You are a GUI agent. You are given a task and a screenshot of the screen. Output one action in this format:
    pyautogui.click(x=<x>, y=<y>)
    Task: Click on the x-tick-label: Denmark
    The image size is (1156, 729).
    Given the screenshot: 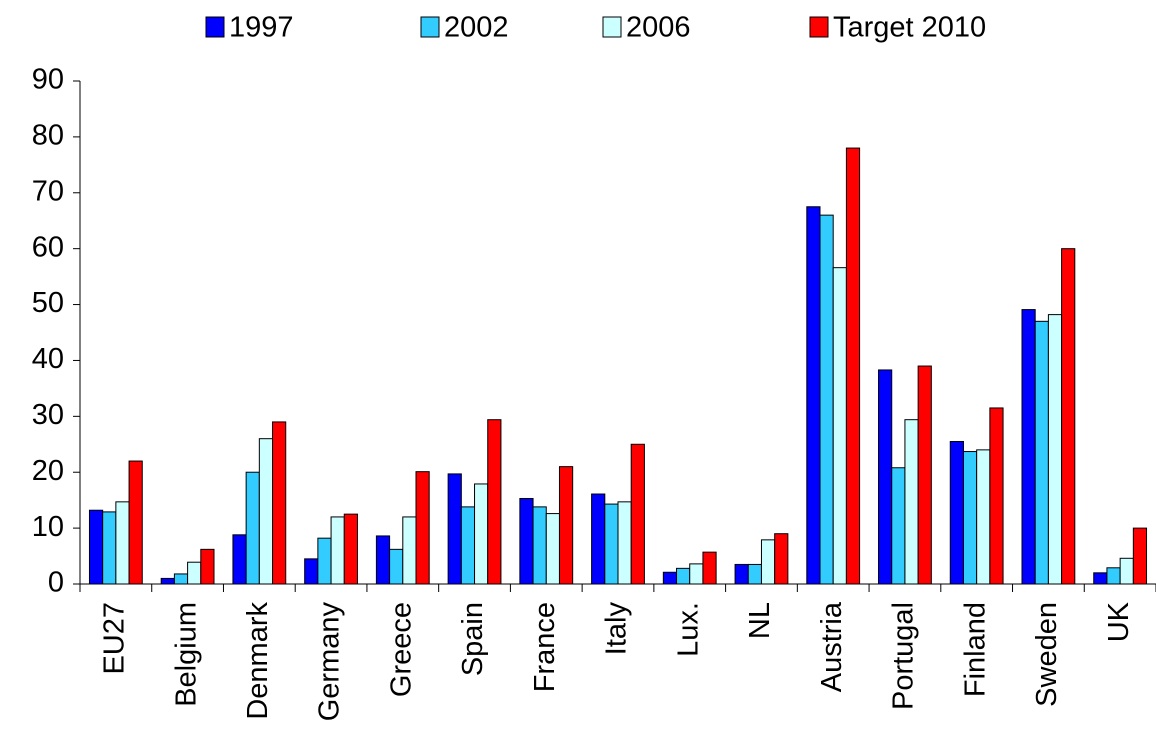 What is the action you would take?
    pyautogui.click(x=258, y=661)
    